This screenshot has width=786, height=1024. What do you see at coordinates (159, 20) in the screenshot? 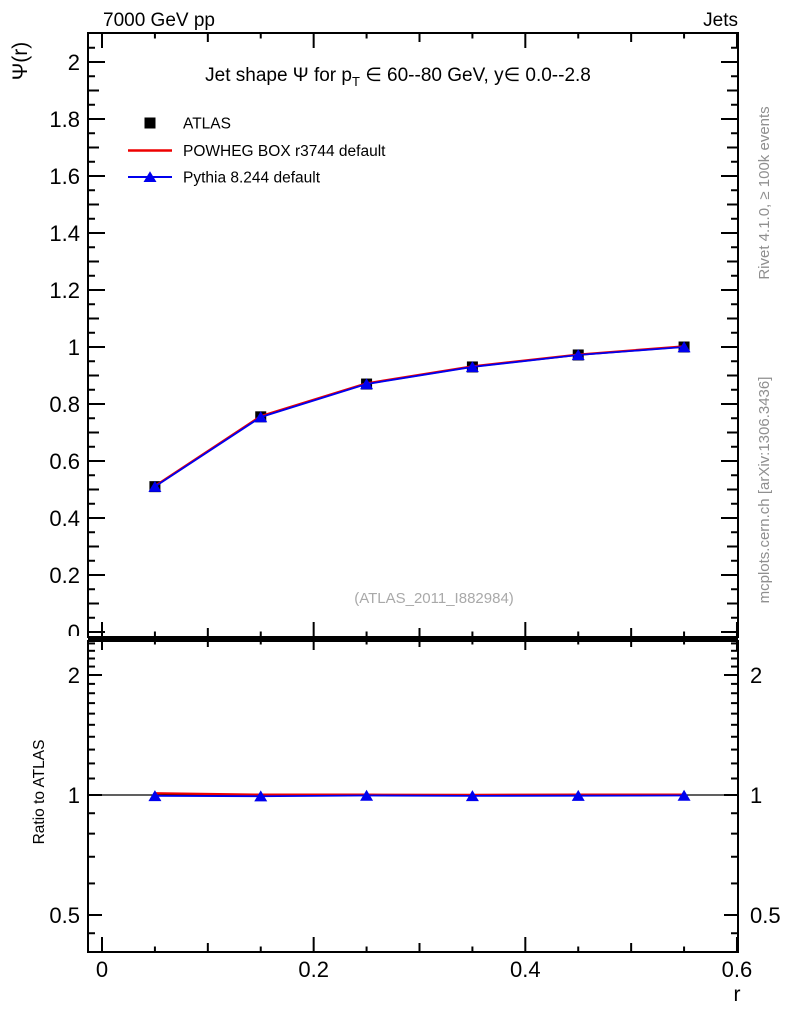
I see `header-beam-energy: 7000 GeV pp` at bounding box center [159, 20].